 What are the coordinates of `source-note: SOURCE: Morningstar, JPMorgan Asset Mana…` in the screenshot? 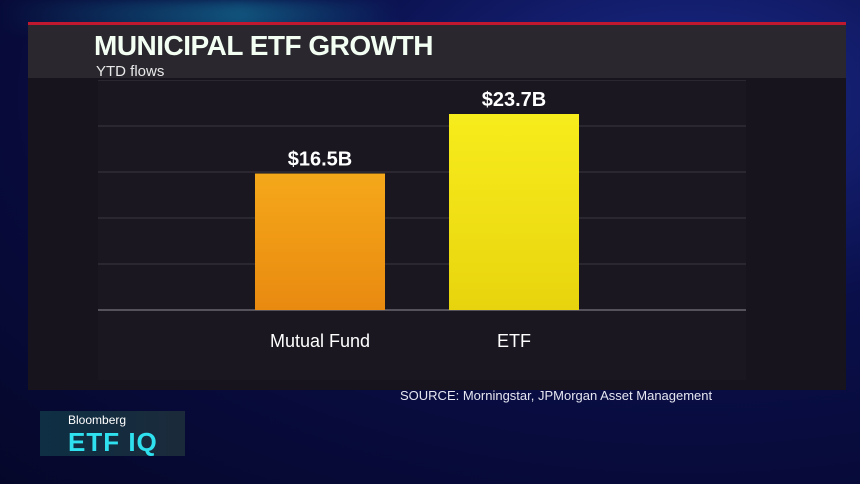 It's located at (556, 395).